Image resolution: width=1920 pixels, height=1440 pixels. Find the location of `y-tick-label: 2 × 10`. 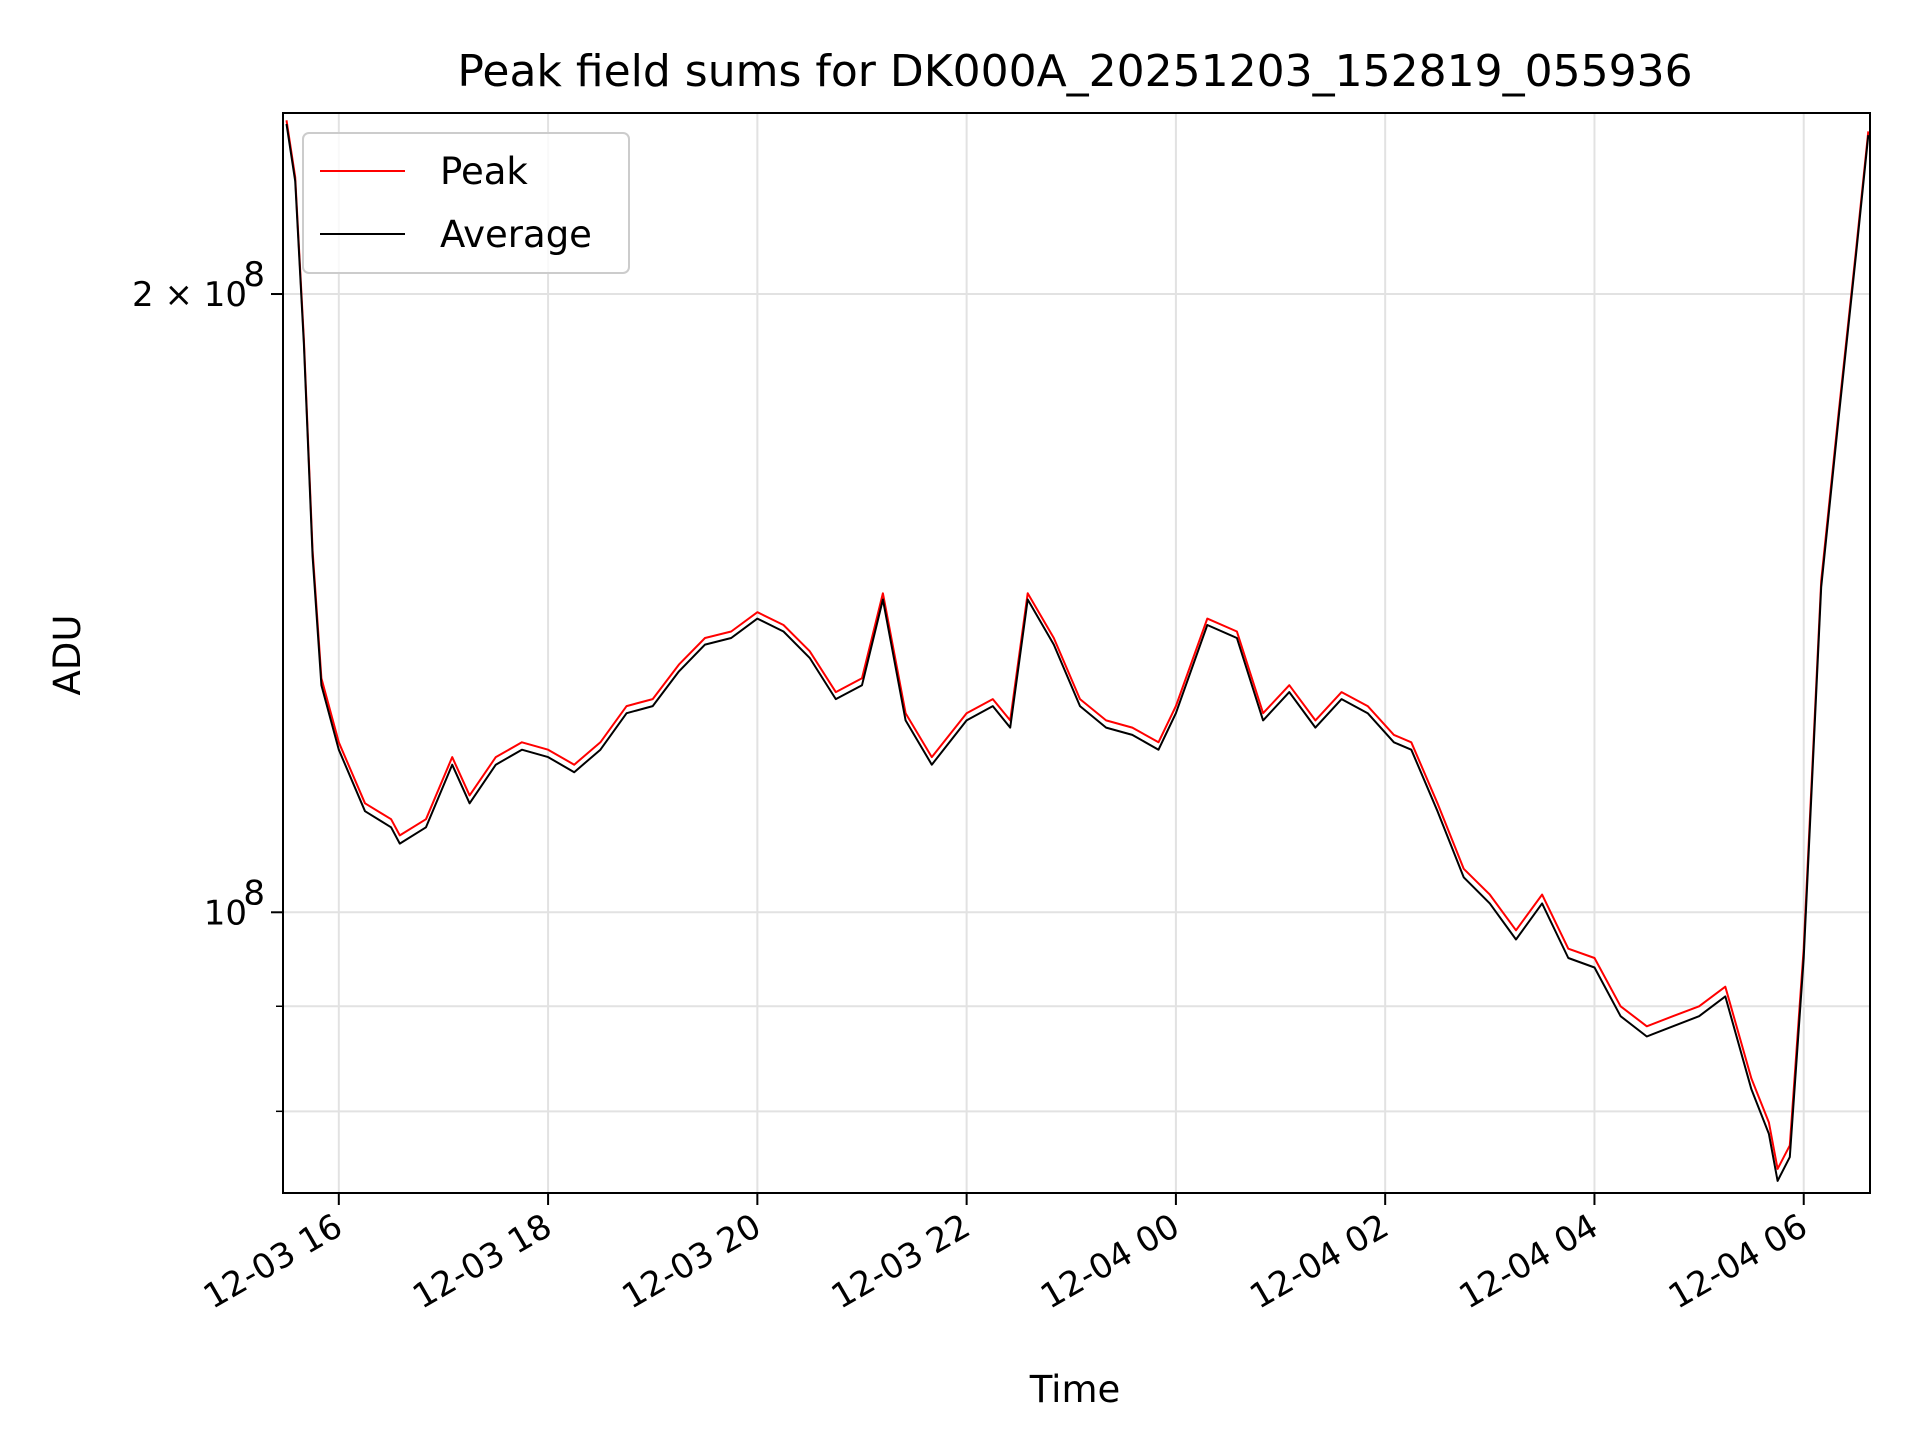

y-tick-label: 2 × 10 is located at coordinates (189, 295).